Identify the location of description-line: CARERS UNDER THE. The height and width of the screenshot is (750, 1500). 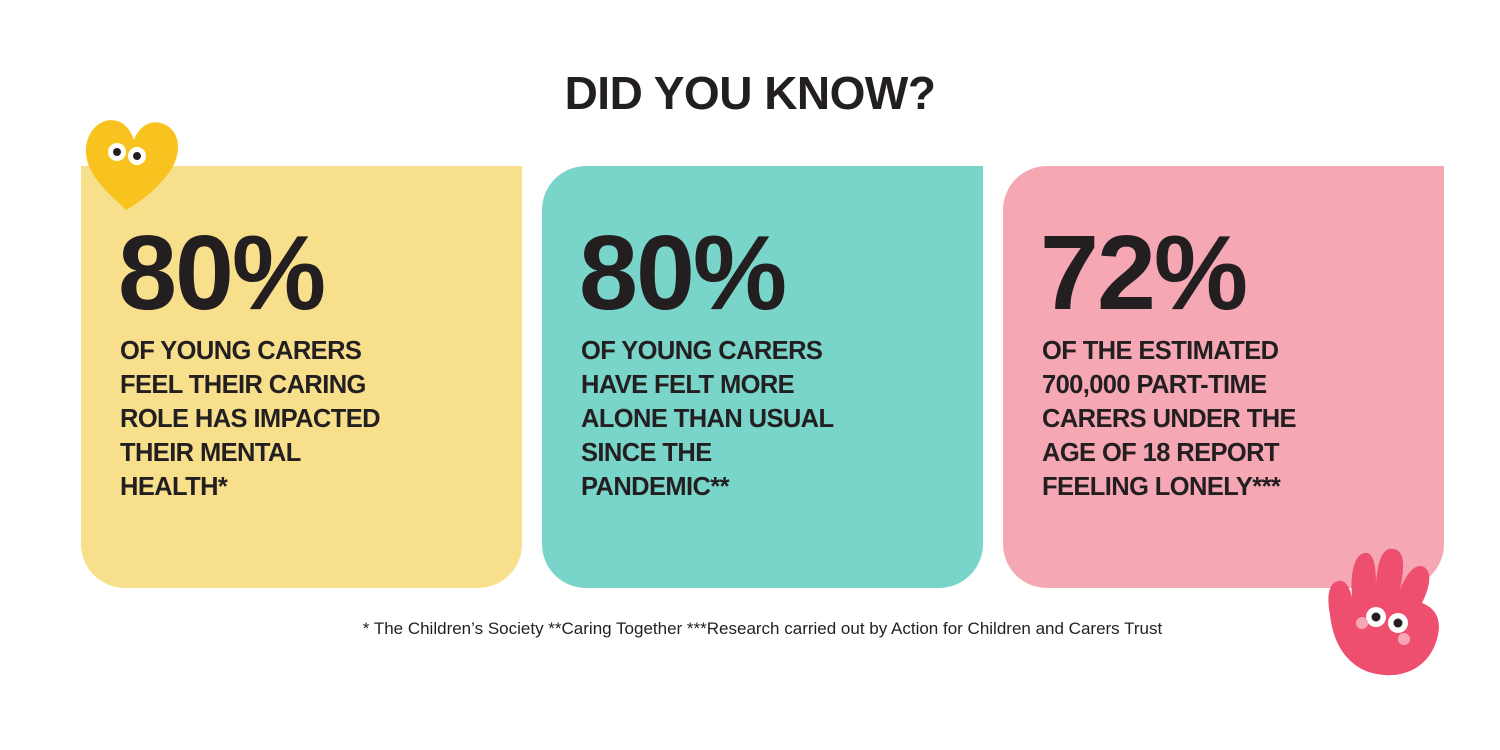
(1169, 419).